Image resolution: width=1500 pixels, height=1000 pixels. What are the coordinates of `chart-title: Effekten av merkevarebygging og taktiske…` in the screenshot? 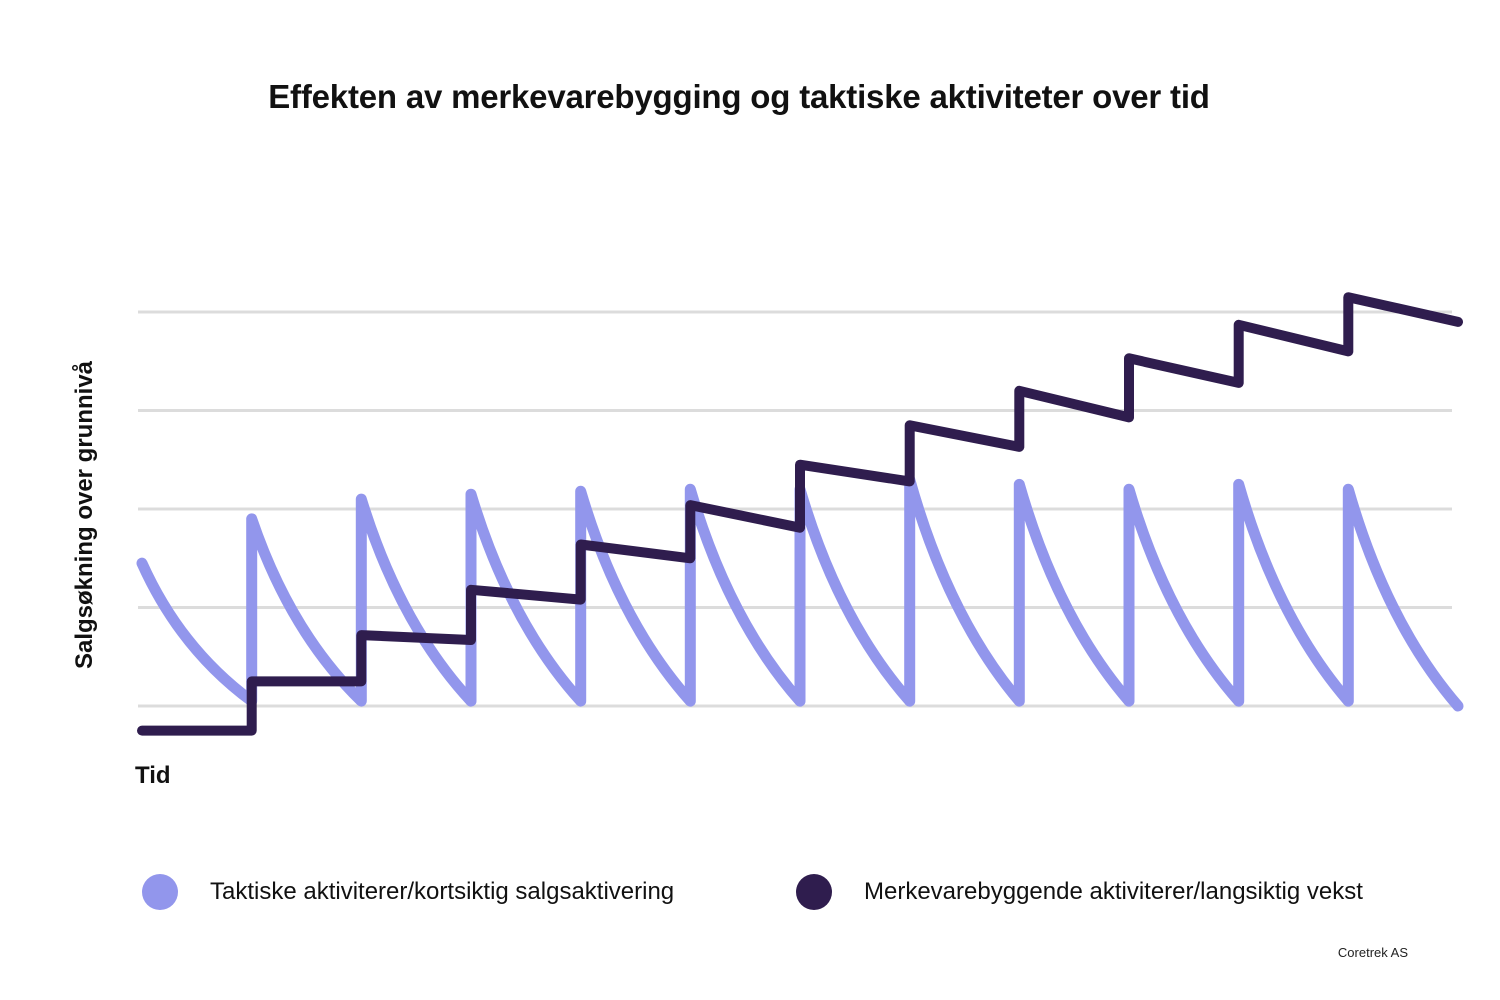 It's located at (739, 96).